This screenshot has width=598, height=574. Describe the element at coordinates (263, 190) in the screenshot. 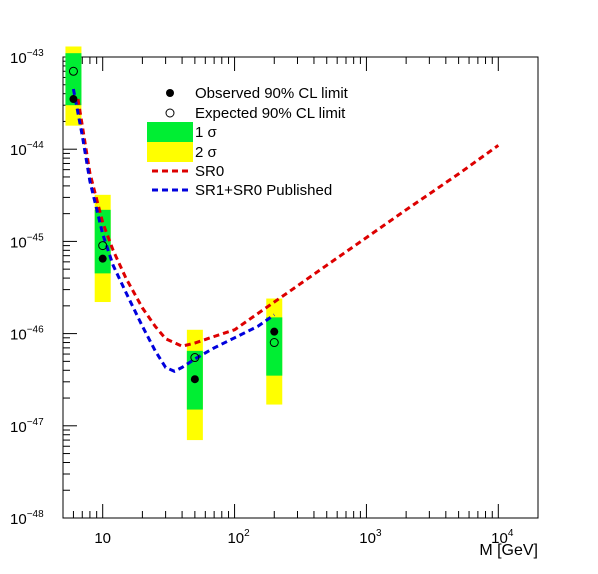

I see `legend-label: SR1+SR0 Published` at that location.